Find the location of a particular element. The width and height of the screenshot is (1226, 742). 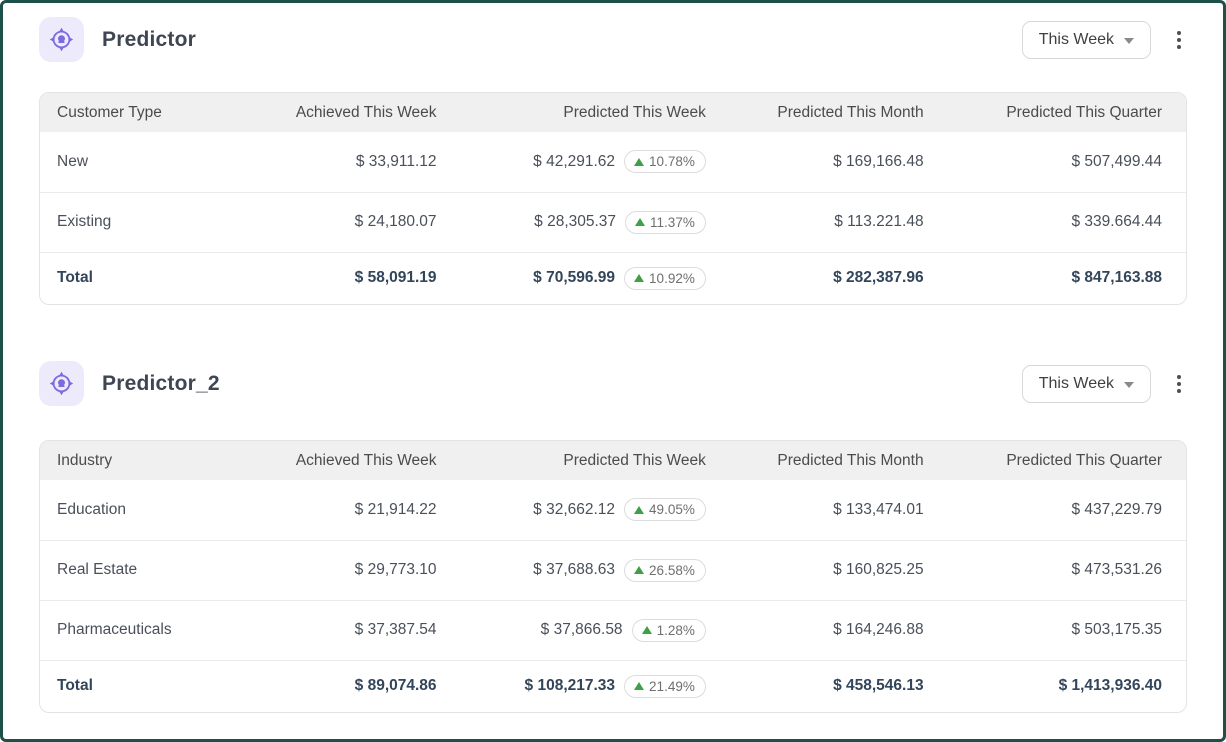

cell-predicted-month: $ 160,825.25 is located at coordinates (830, 569).